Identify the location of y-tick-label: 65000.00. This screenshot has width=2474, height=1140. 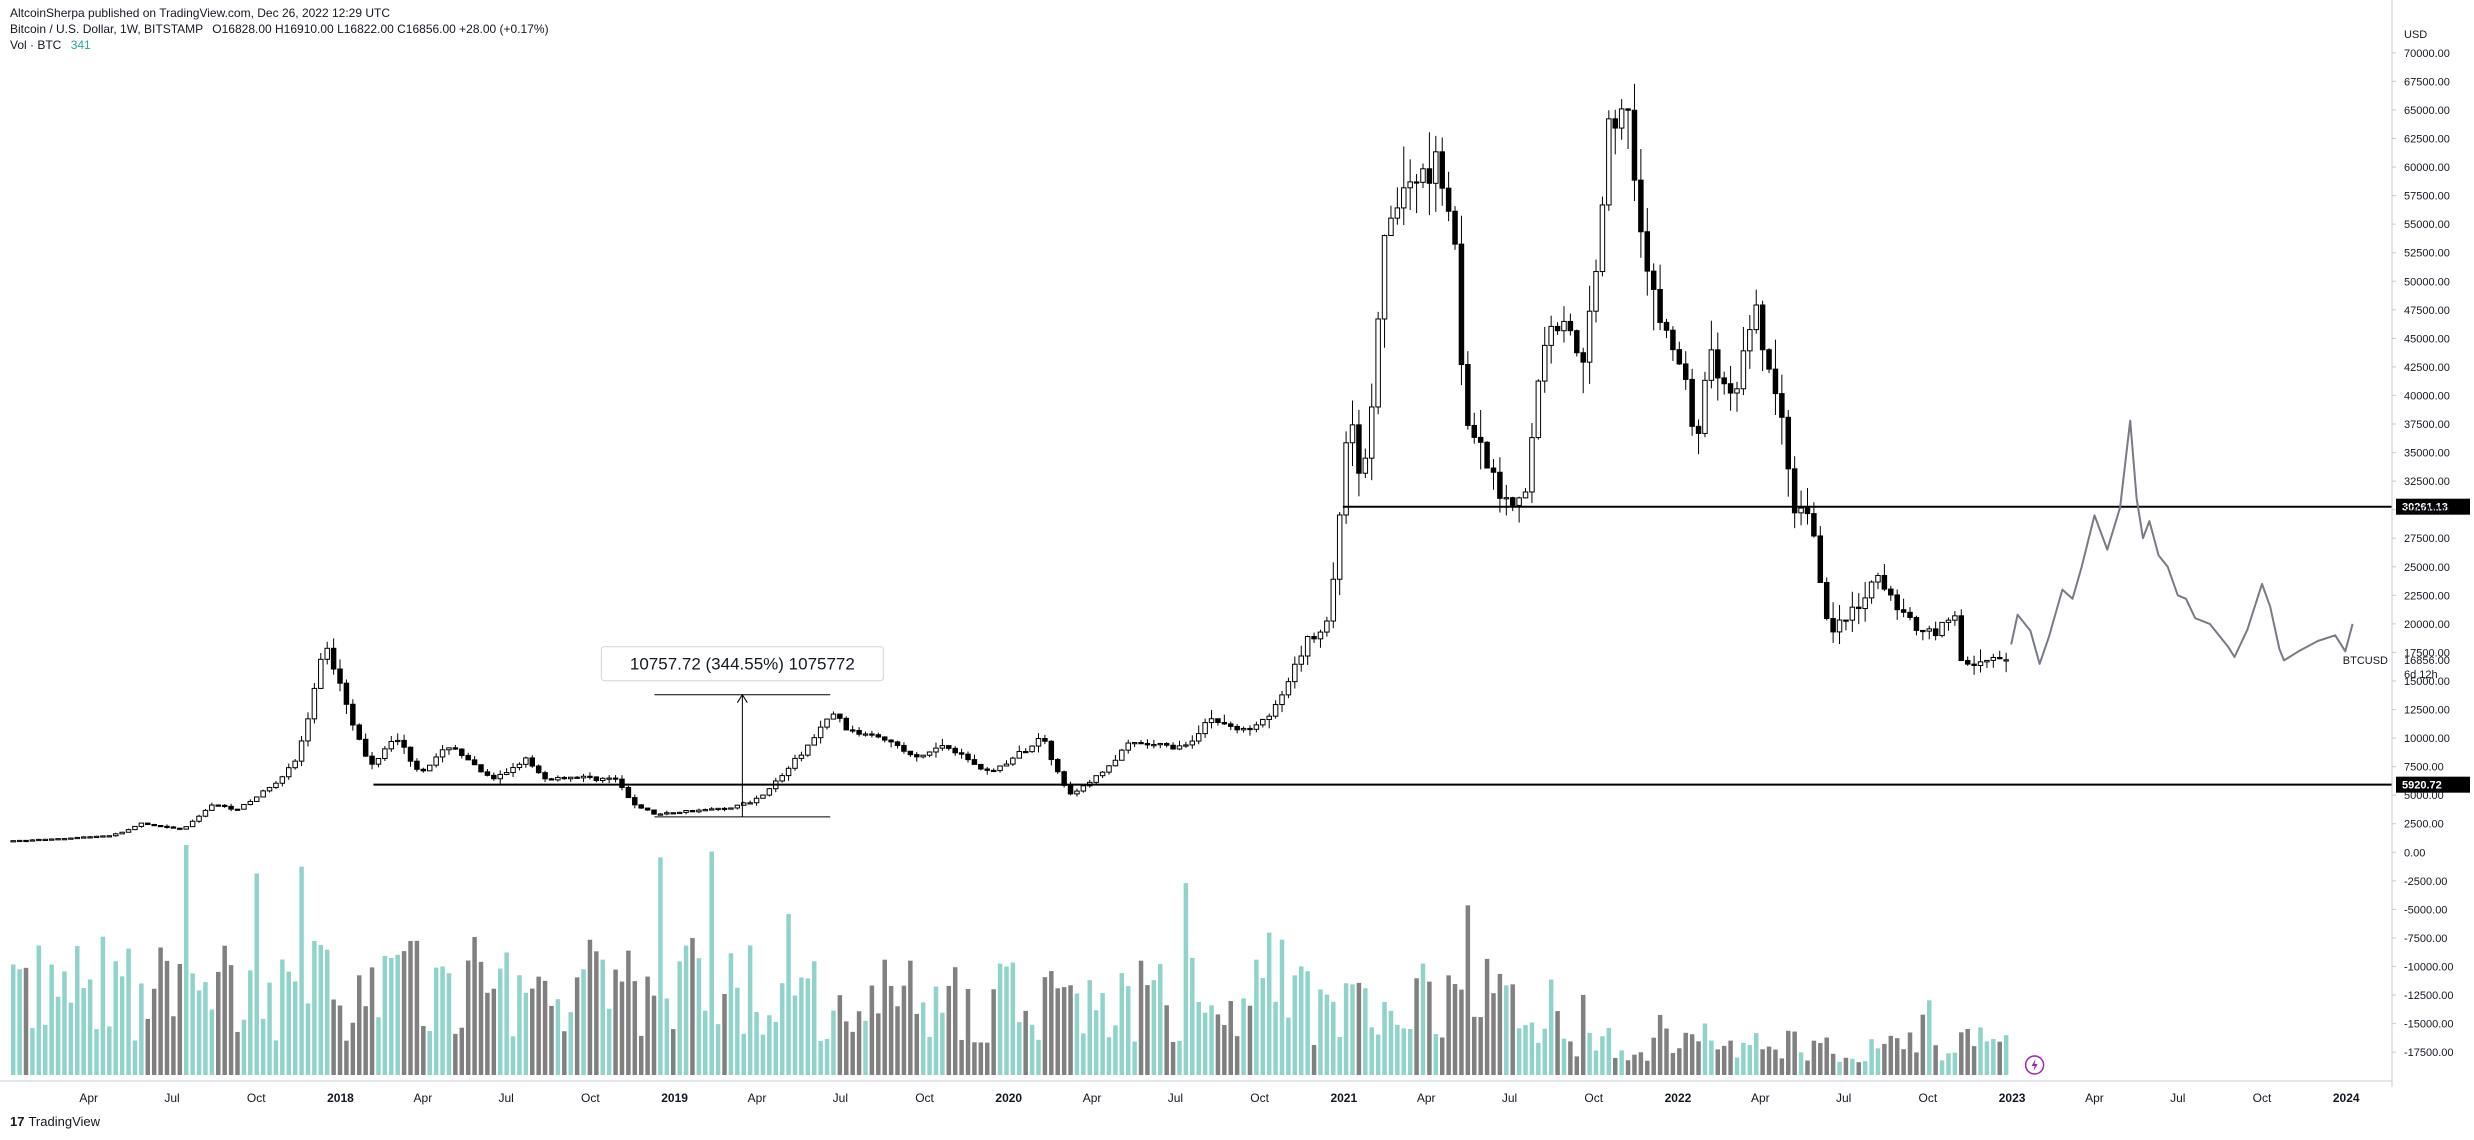
(2427, 111).